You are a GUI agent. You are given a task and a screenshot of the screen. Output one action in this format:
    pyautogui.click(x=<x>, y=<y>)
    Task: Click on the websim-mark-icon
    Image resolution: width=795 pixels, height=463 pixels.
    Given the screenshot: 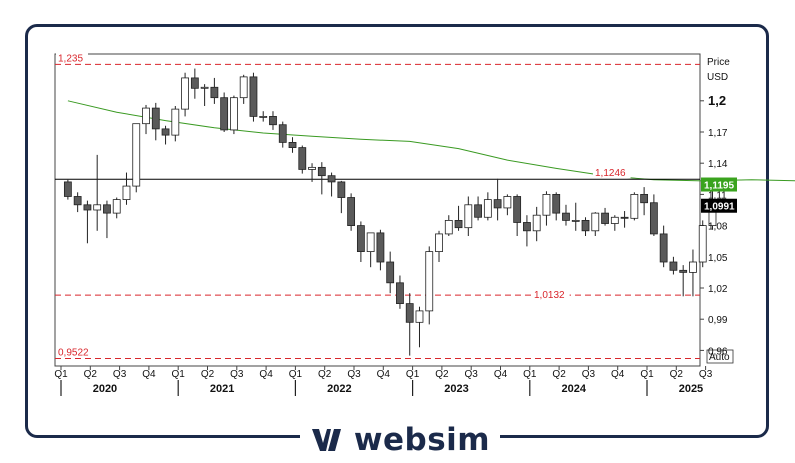 What is the action you would take?
    pyautogui.click(x=326, y=440)
    